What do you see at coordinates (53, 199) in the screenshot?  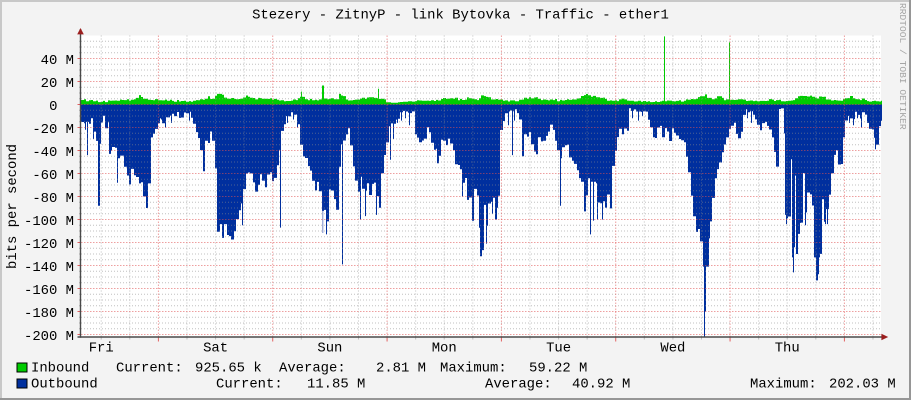 I see `svg-text: -80 M` at bounding box center [53, 199].